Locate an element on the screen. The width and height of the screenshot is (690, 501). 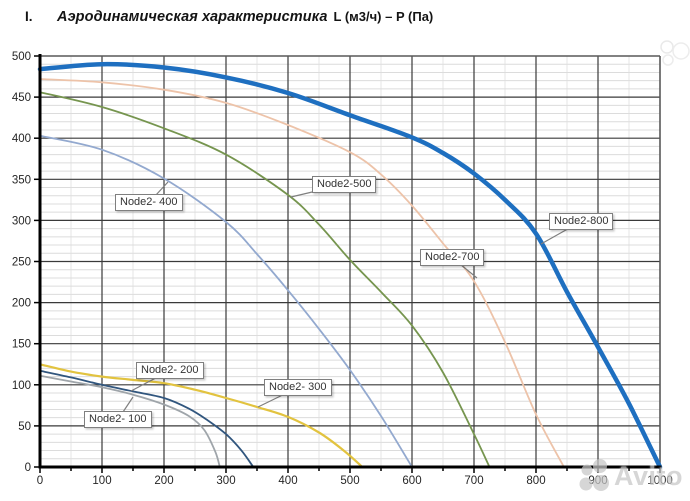
series-label-Node2-800: Node2-800 is located at coordinates (581, 221).